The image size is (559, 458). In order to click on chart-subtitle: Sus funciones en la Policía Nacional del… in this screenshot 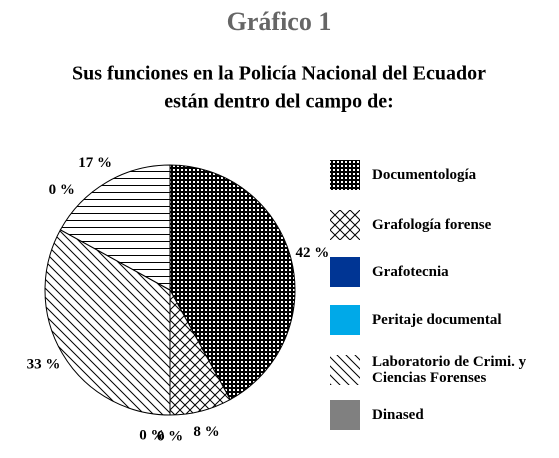, I will do `click(279, 74)`.